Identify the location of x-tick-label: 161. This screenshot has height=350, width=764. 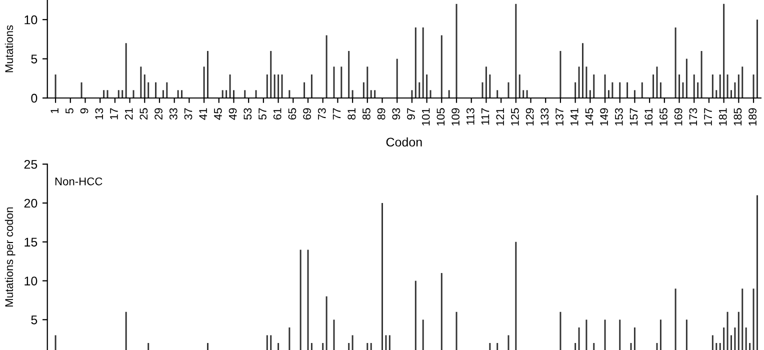
(648, 117).